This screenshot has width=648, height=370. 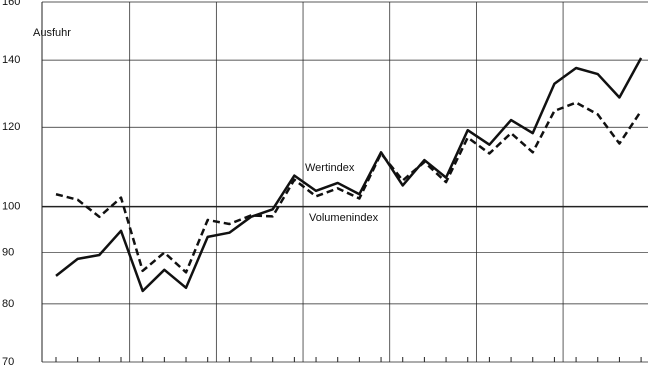 I want to click on y-tick-label: 70, so click(x=8, y=362).